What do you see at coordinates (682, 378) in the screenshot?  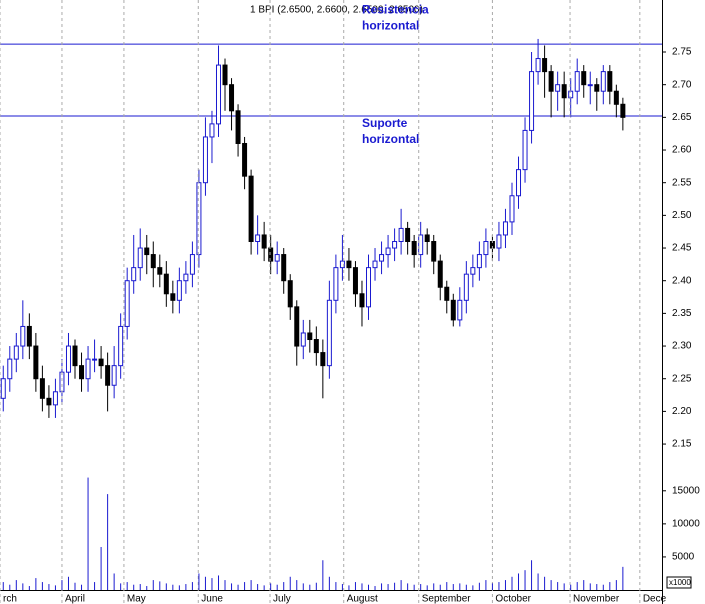 I see `y-tick-label: 2.25` at bounding box center [682, 378].